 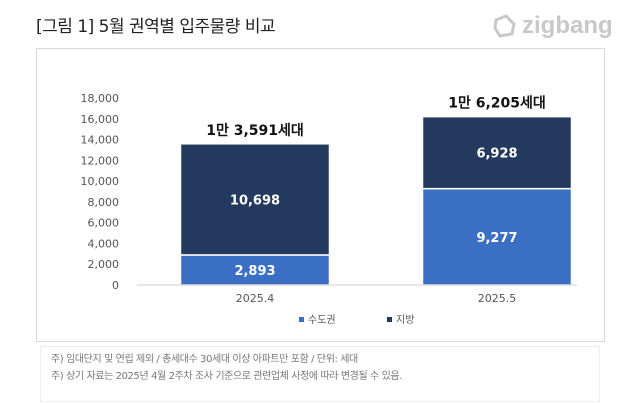 I want to click on x-tick-label: 2025.5, so click(x=497, y=298).